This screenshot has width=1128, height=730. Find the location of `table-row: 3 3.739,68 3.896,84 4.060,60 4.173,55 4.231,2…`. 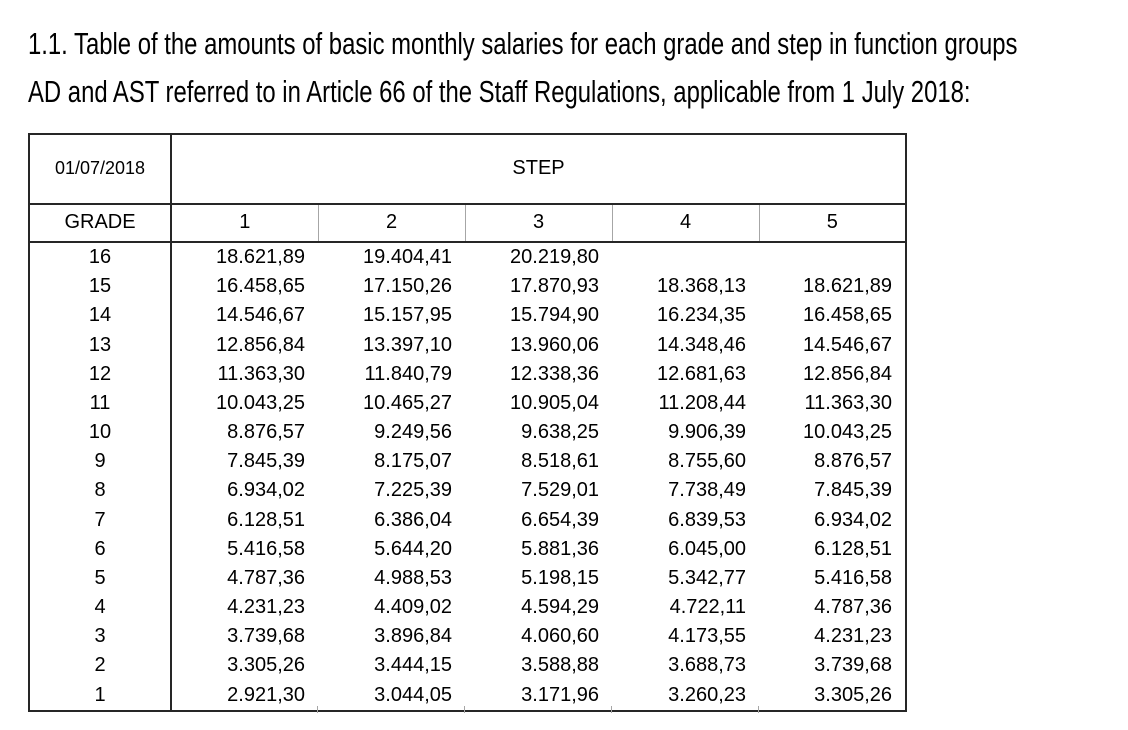

table-row: 3 3.739,68 3.896,84 4.060,60 4.173,55 4.231,2… is located at coordinates (467, 637).